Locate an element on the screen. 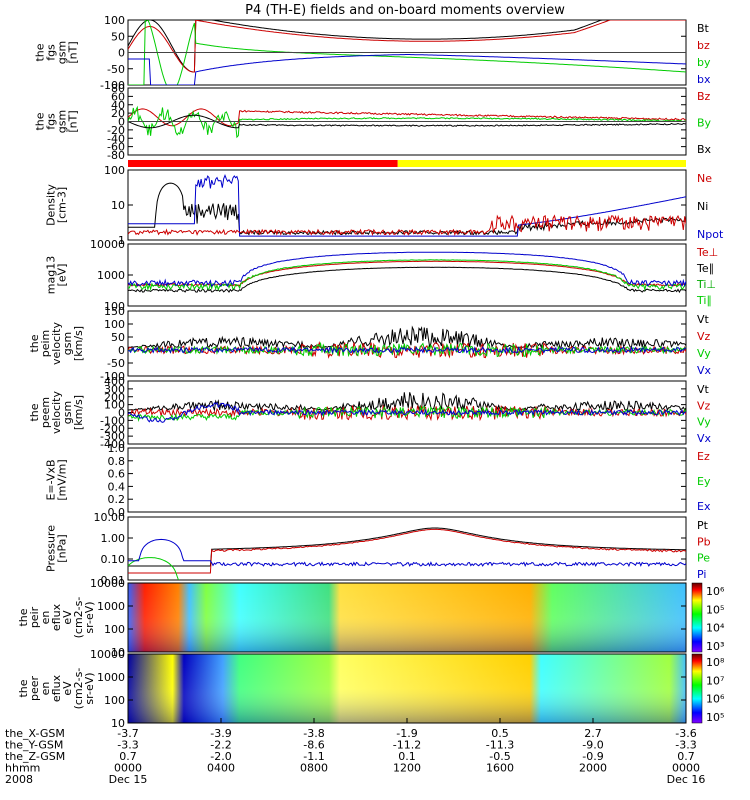 This screenshot has width=750, height=800. legend-label: Ey is located at coordinates (704, 481).